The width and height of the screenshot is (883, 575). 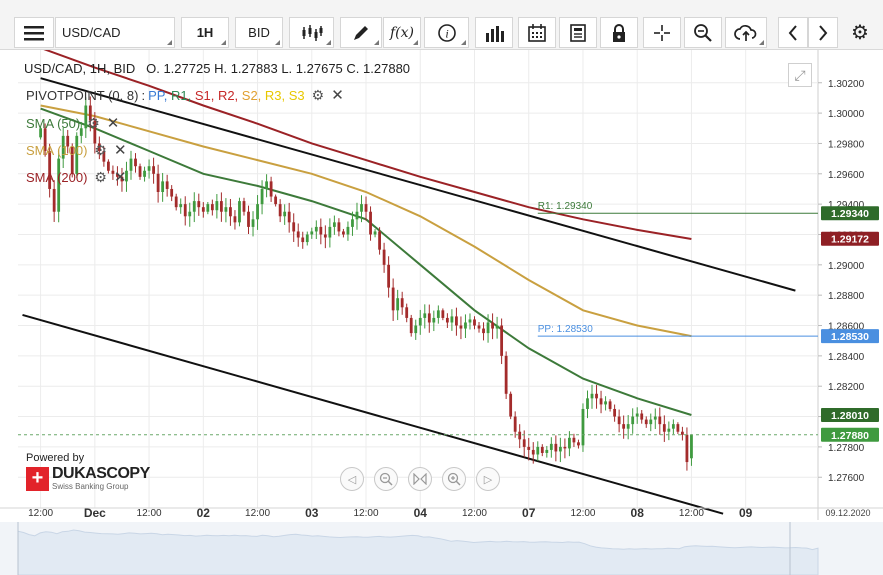 I want to click on volume-bars-icon, so click(x=495, y=33).